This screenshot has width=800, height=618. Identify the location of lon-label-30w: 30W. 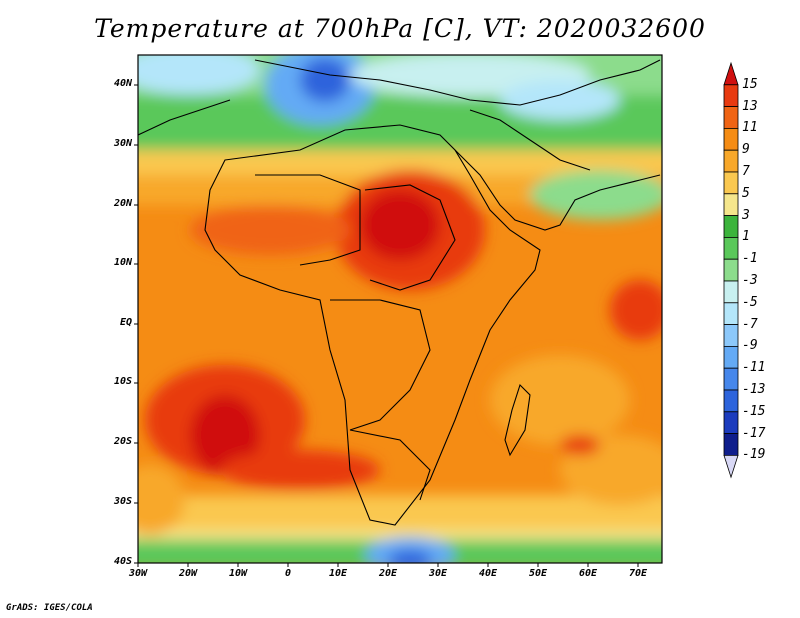
(138, 573).